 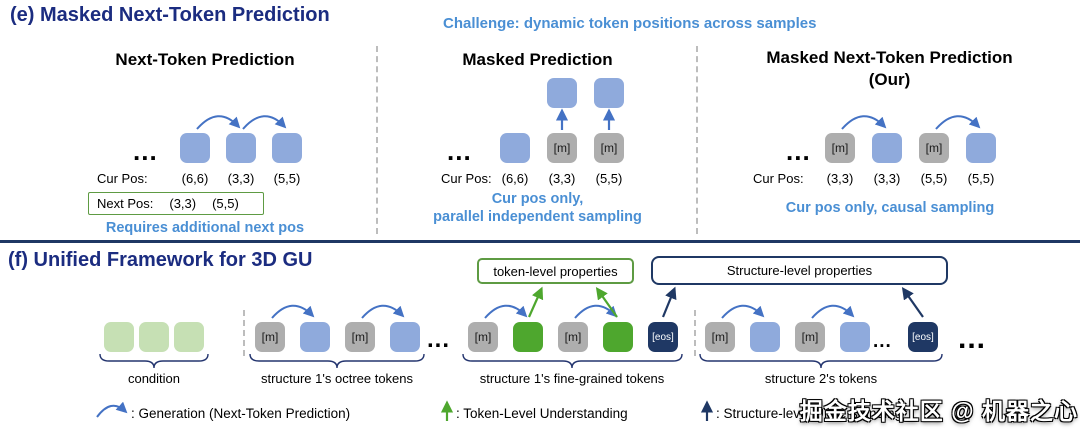 I want to click on group-label-fine: structure 1's fine-grained tokens, so click(x=572, y=378).